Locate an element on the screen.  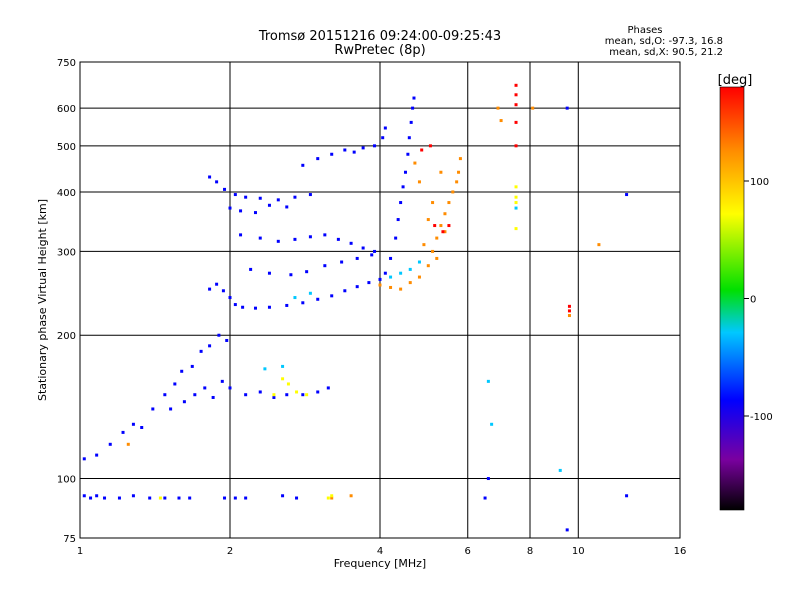
y-axis-label: Stationary phase Virtual Height [km] is located at coordinates (42, 300).